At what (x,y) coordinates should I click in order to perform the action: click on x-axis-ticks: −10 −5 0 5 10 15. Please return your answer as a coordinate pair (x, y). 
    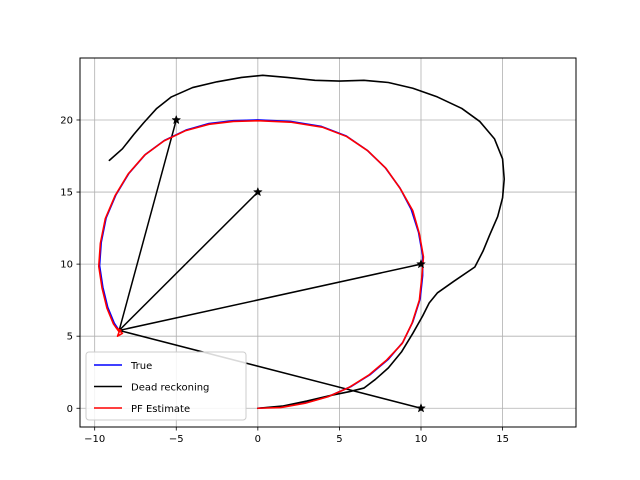
    Looking at the image, I should click on (296, 436).